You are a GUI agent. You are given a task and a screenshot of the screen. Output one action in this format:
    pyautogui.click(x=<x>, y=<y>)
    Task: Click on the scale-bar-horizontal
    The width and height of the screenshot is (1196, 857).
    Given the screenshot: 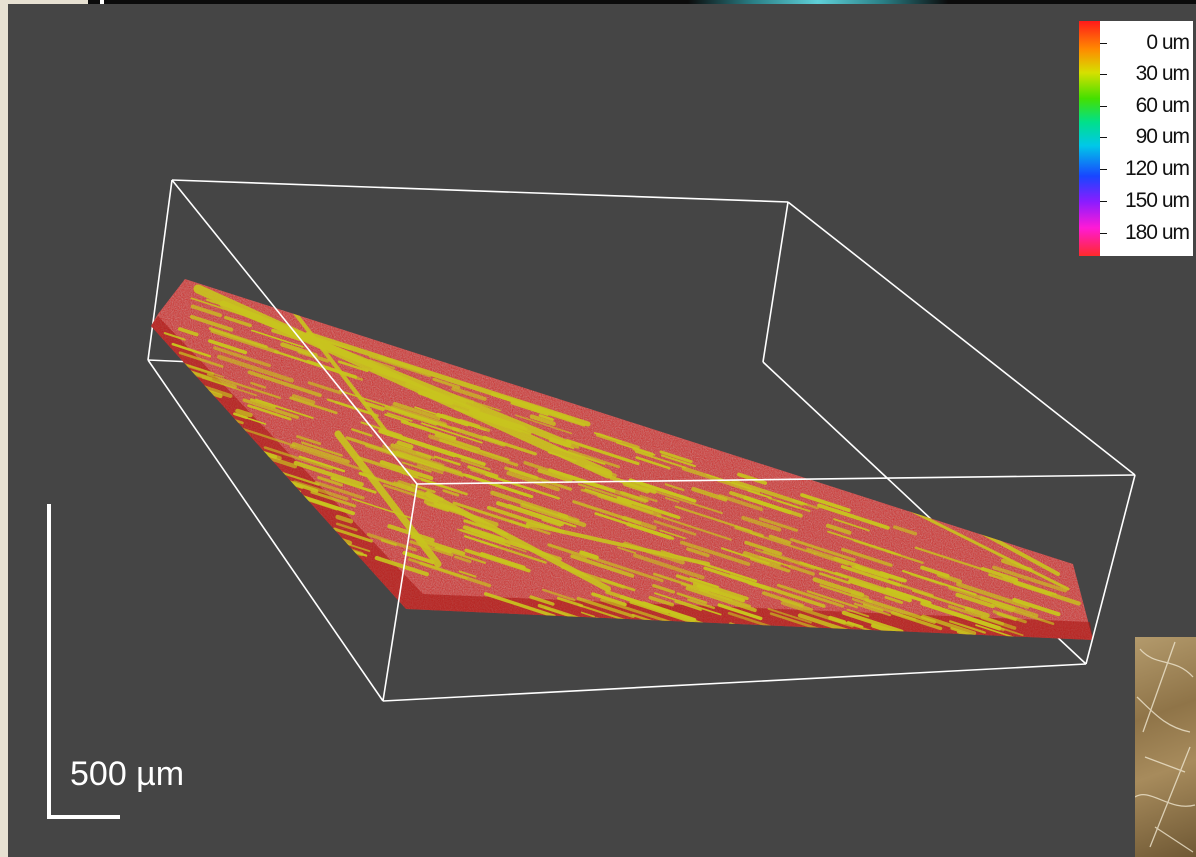 What is the action you would take?
    pyautogui.click(x=83, y=817)
    